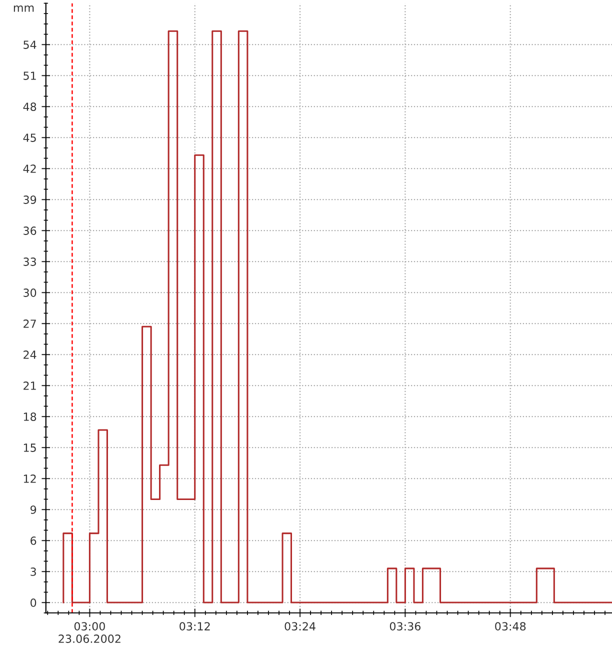 This screenshot has height=652, width=612. What do you see at coordinates (33, 572) in the screenshot?
I see `y-tick-label: 3` at bounding box center [33, 572].